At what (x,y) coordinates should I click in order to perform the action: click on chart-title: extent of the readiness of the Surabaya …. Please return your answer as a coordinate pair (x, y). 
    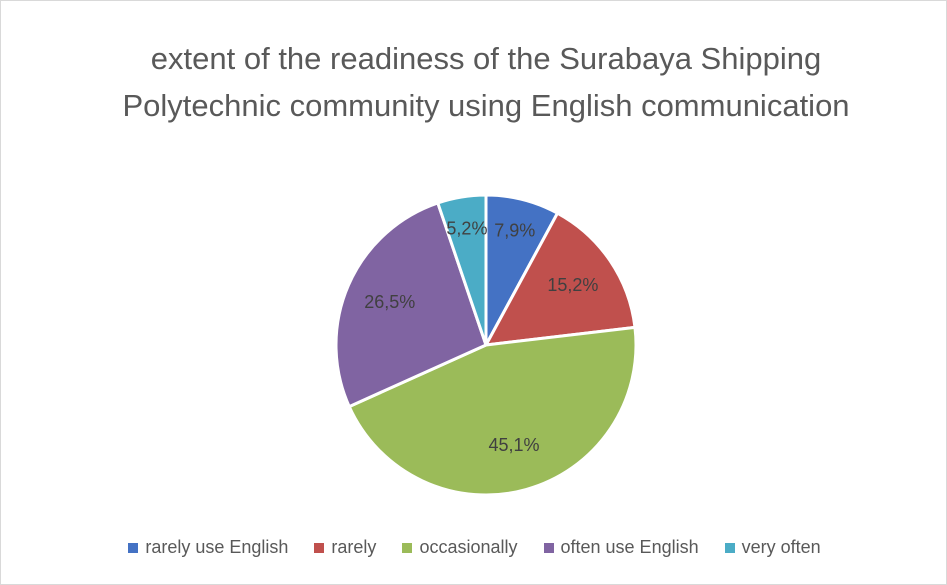
    Looking at the image, I should click on (486, 82).